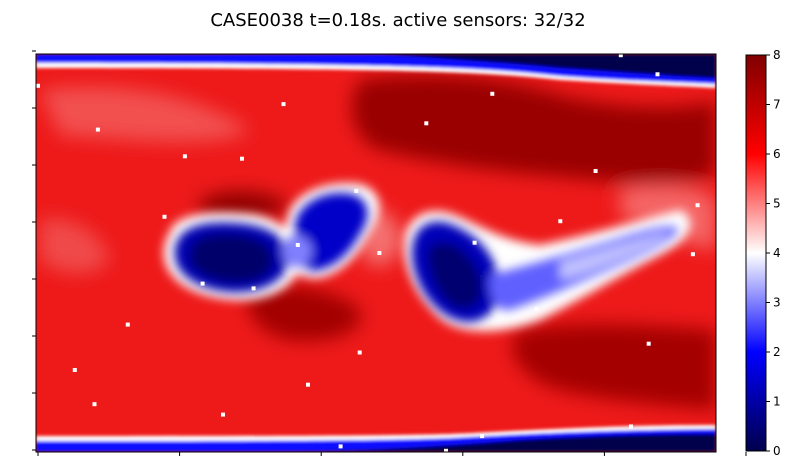 This screenshot has width=800, height=466. I want to click on dark-region-lower-right, so click(614, 367).